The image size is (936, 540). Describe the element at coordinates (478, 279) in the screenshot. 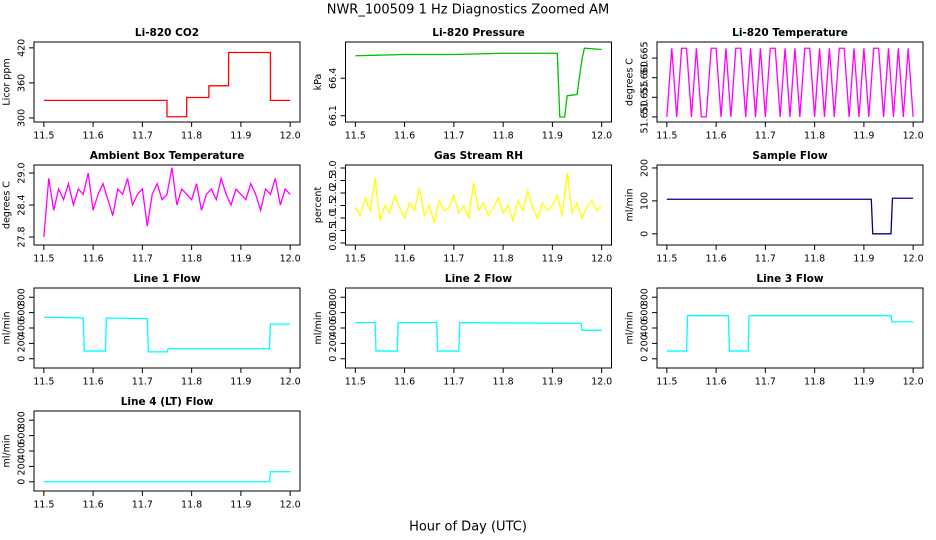

I see `panel-title: Line 2 Flow` at that location.